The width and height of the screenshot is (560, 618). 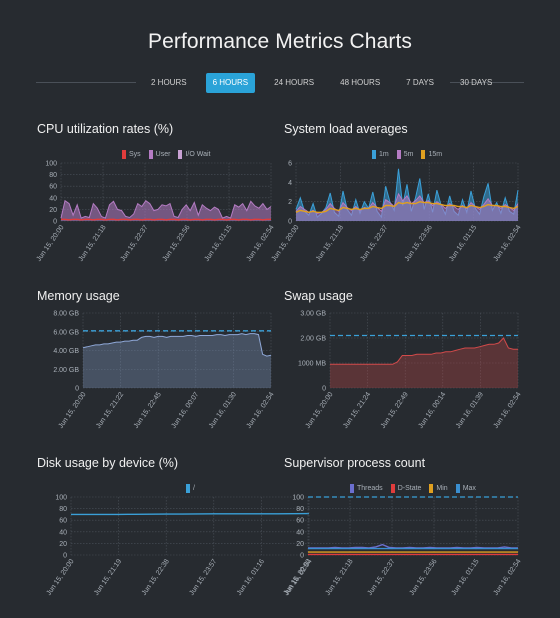 What do you see at coordinates (148, 410) in the screenshot?
I see `x-tick-label: Jun 15, 22:45` at bounding box center [148, 410].